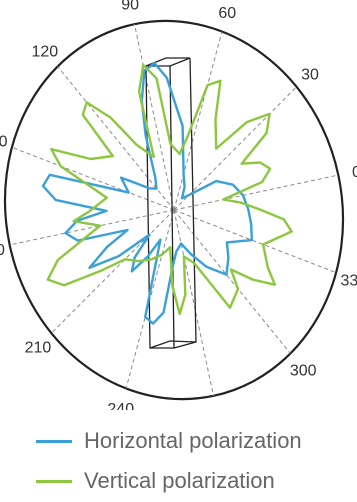  I want to click on pillar-outline, so click(171, 203).